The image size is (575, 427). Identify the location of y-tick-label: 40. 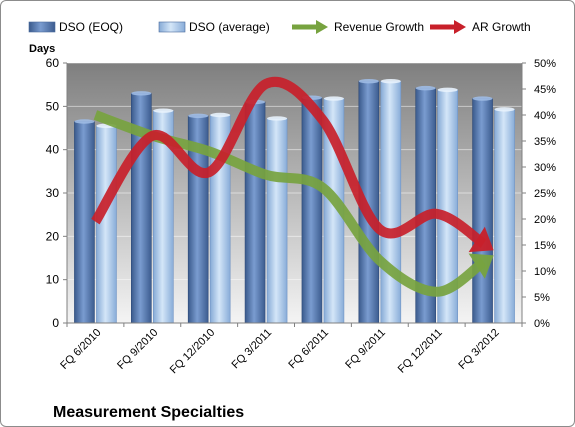
(53, 150).